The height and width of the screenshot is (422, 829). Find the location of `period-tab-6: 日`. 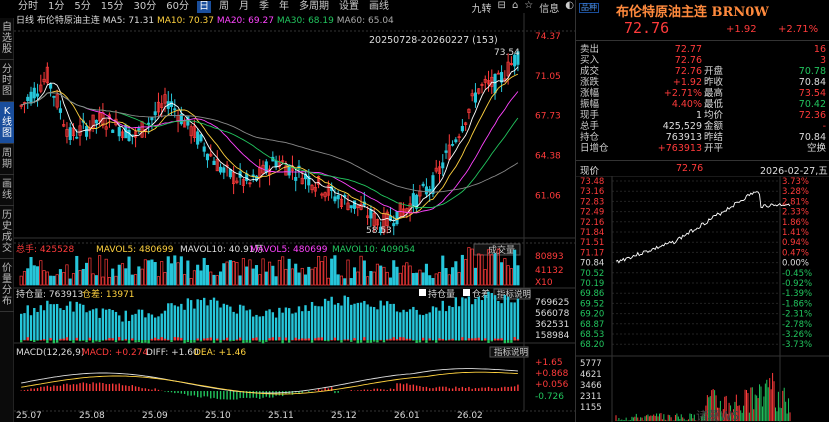

period-tab-6: 日 is located at coordinates (203, 6).